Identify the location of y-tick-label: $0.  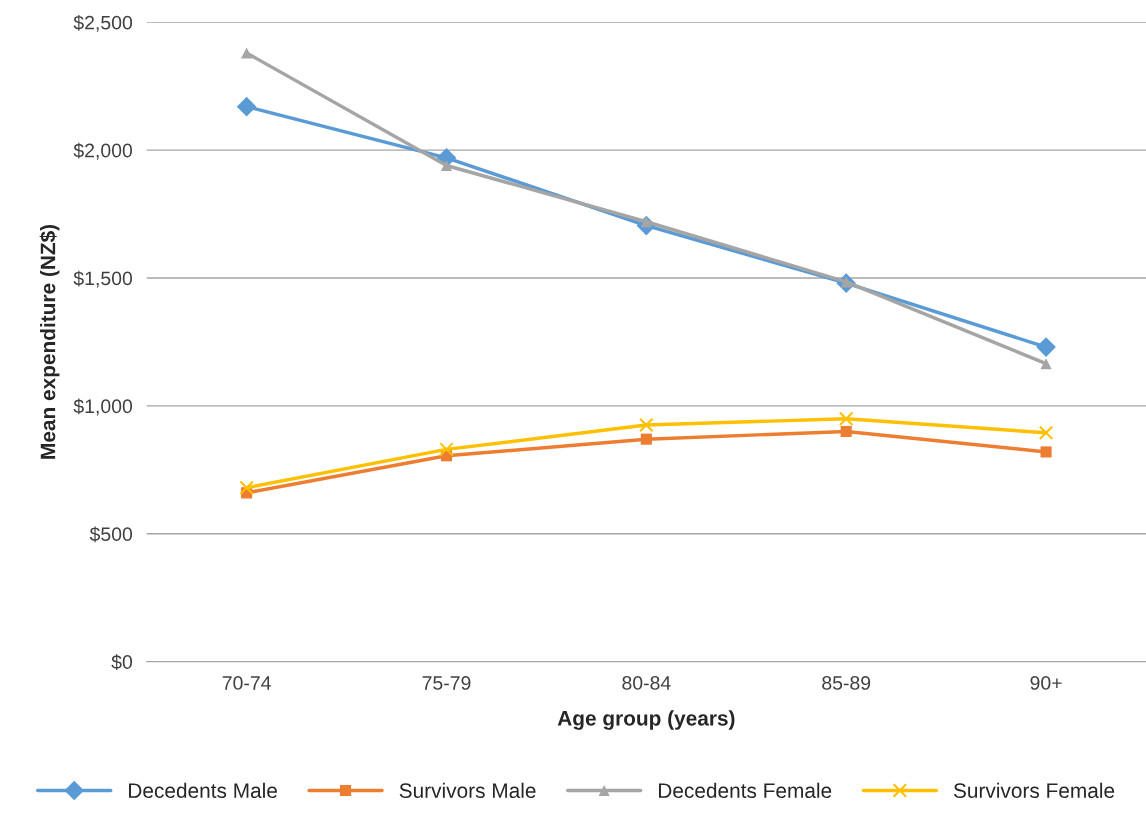
(122, 662).